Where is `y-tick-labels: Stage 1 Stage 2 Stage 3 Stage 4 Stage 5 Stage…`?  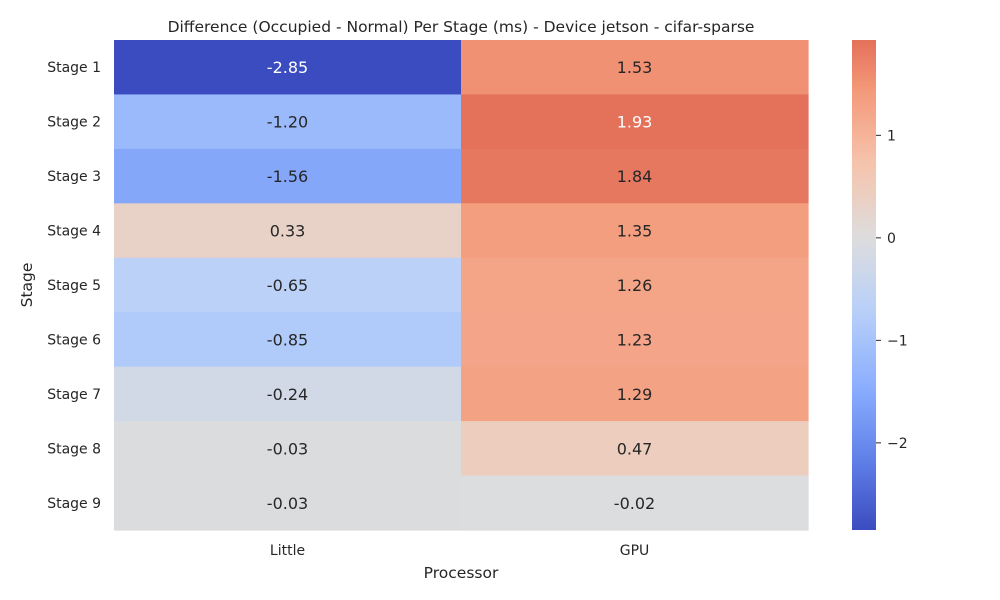 y-tick-labels: Stage 1 Stage 2 Stage 3 Stage 4 Stage 5 Stage… is located at coordinates (74, 286).